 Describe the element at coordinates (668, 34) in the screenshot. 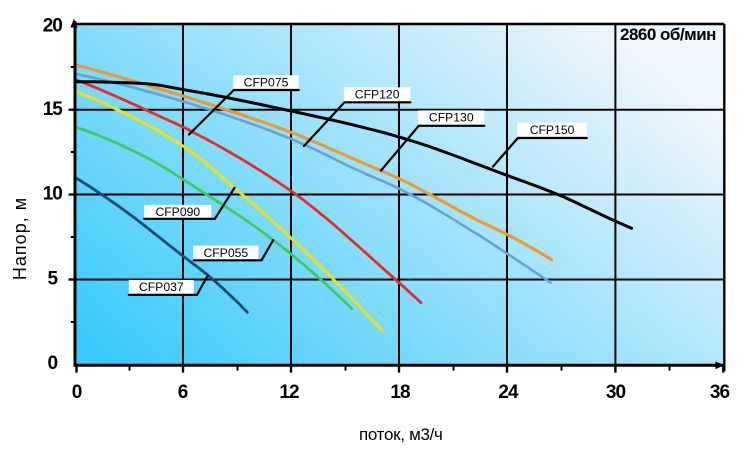

I see `svg-text: 2860 об/мин` at that location.